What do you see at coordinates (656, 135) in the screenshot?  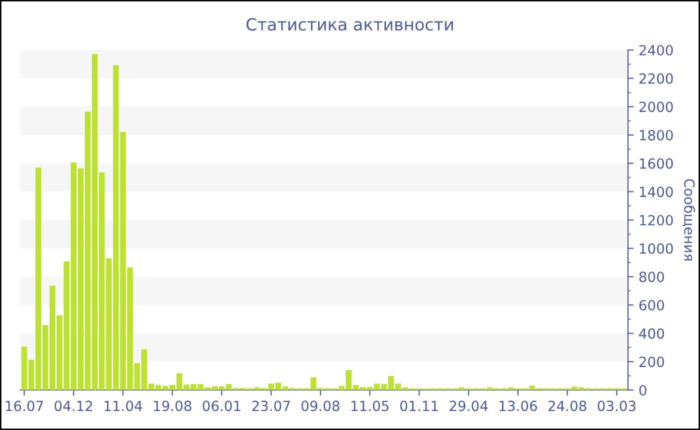 I see `y-tick-label: 1800` at bounding box center [656, 135].